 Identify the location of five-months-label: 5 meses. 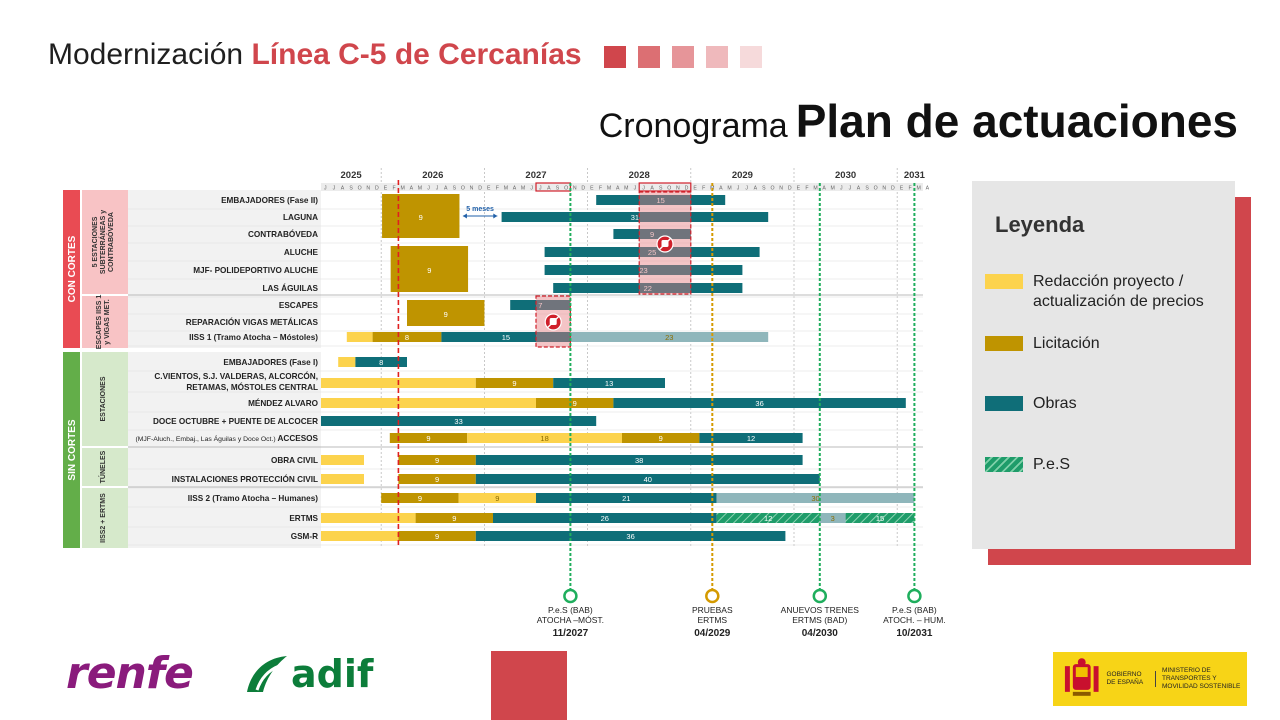
(480, 209).